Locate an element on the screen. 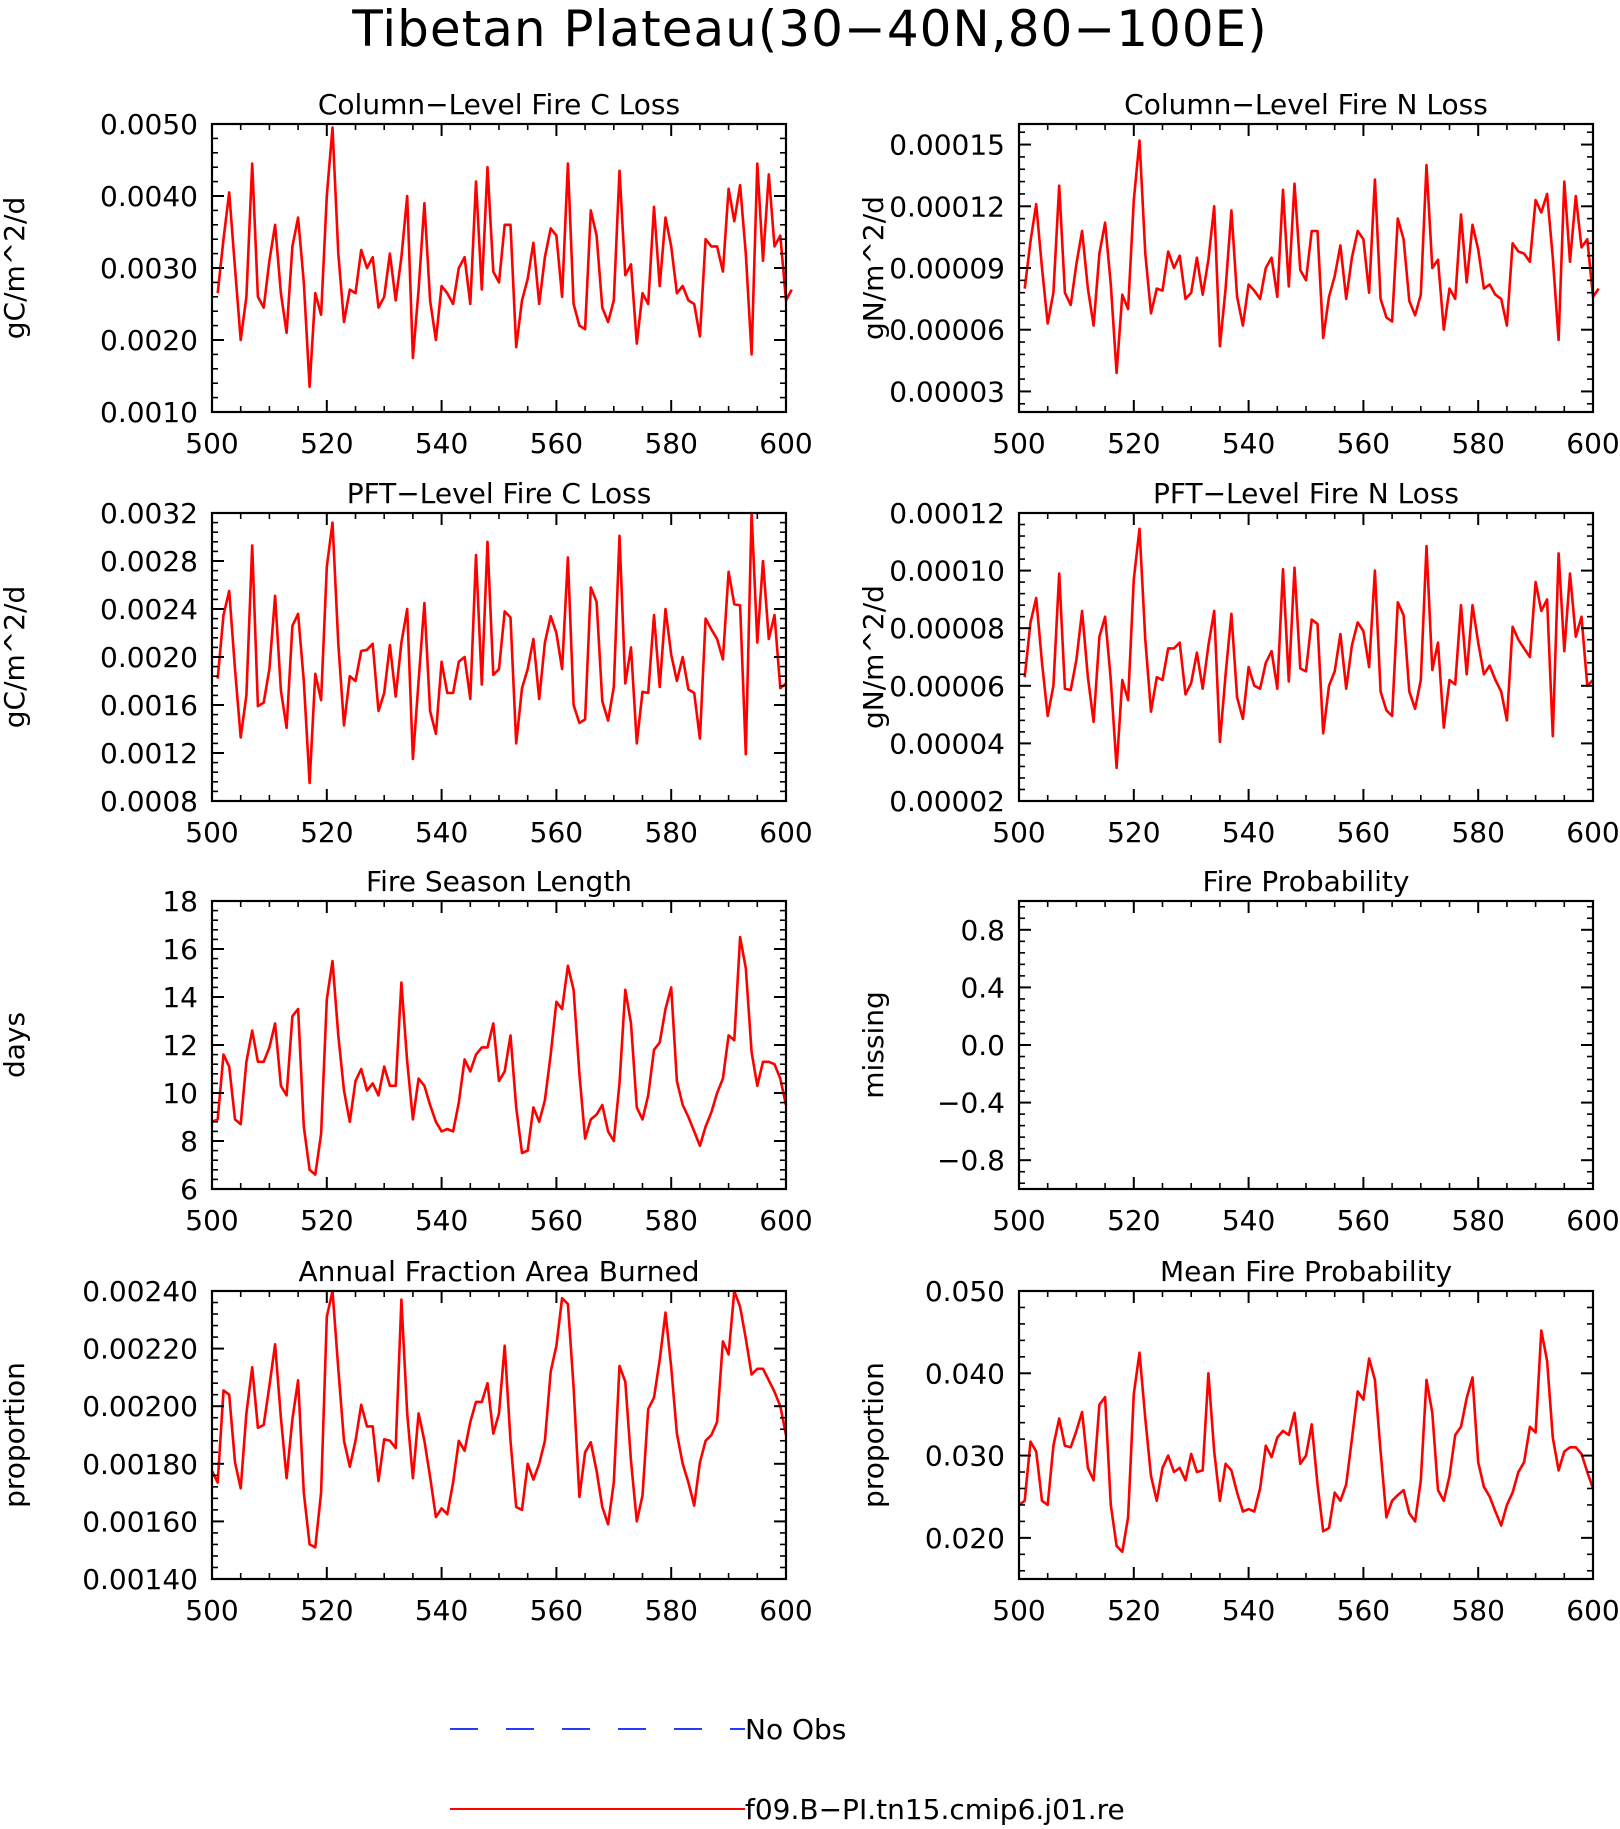  y-tick-label: 0.00160 is located at coordinates (140, 1521).